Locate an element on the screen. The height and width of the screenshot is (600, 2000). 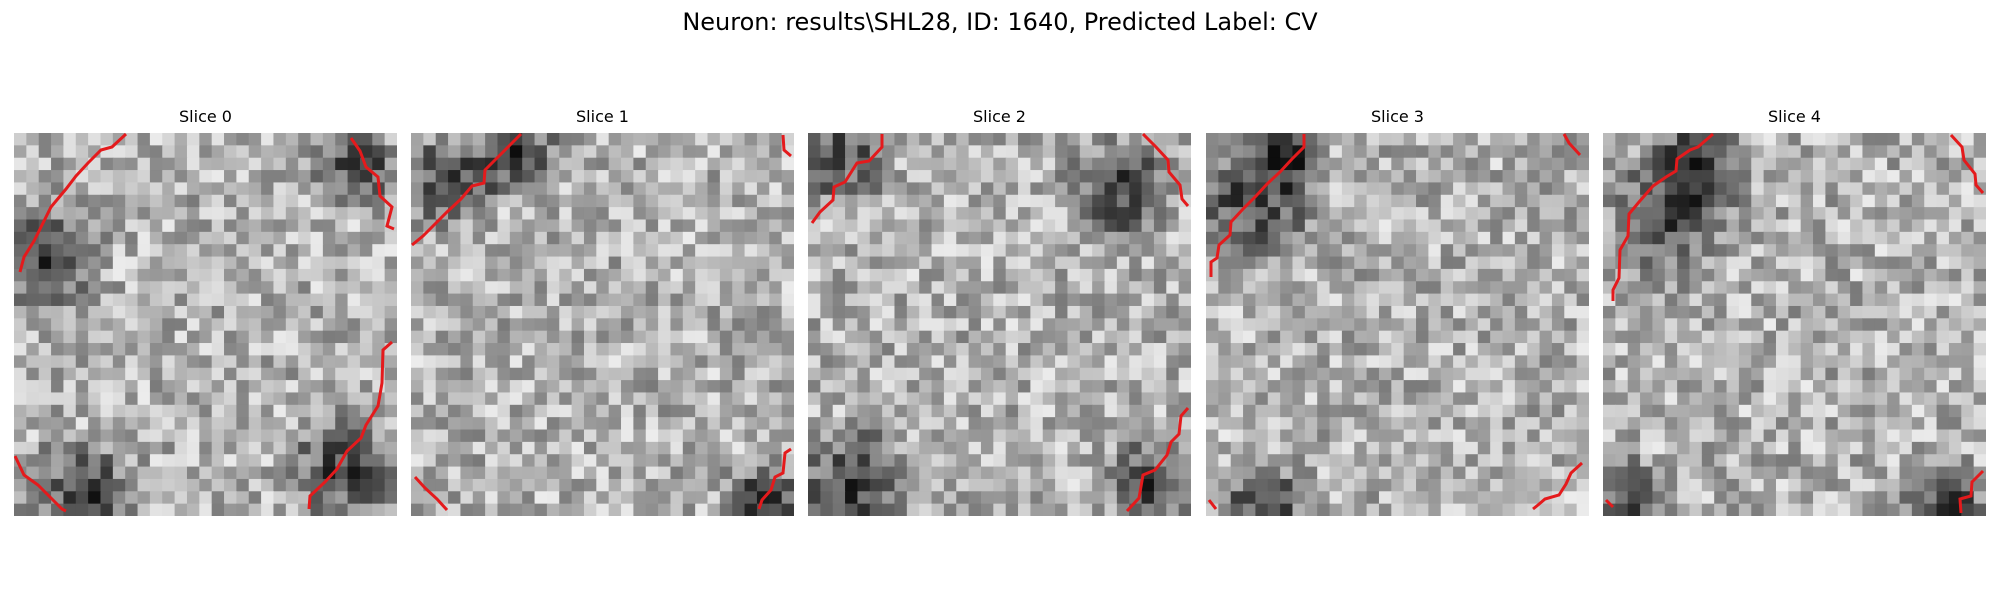
slice-panel-3: Slice 3 is located at coordinates (1397, 312).